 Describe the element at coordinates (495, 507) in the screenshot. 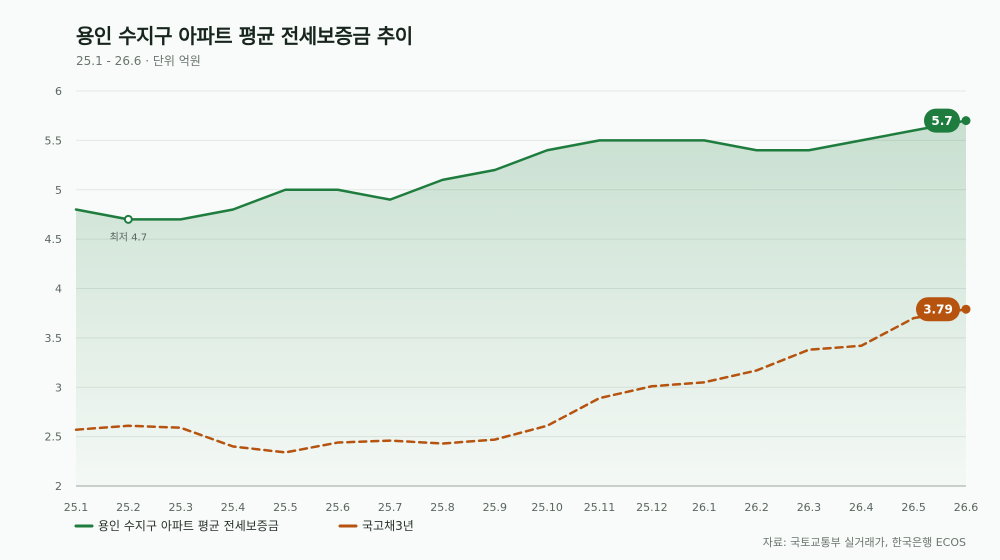

I see `x-tick-label: 25.9` at that location.